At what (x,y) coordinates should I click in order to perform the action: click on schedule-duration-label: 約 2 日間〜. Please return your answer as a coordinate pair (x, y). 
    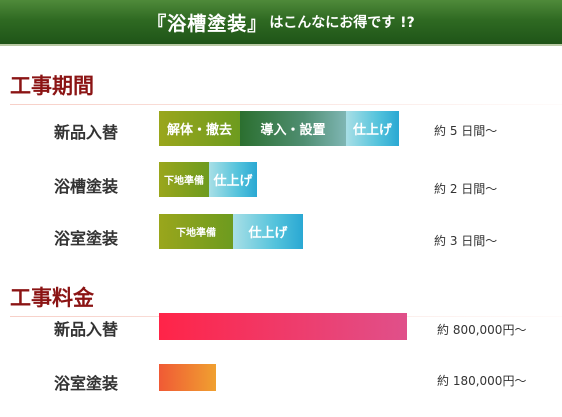
    Looking at the image, I should click on (466, 189).